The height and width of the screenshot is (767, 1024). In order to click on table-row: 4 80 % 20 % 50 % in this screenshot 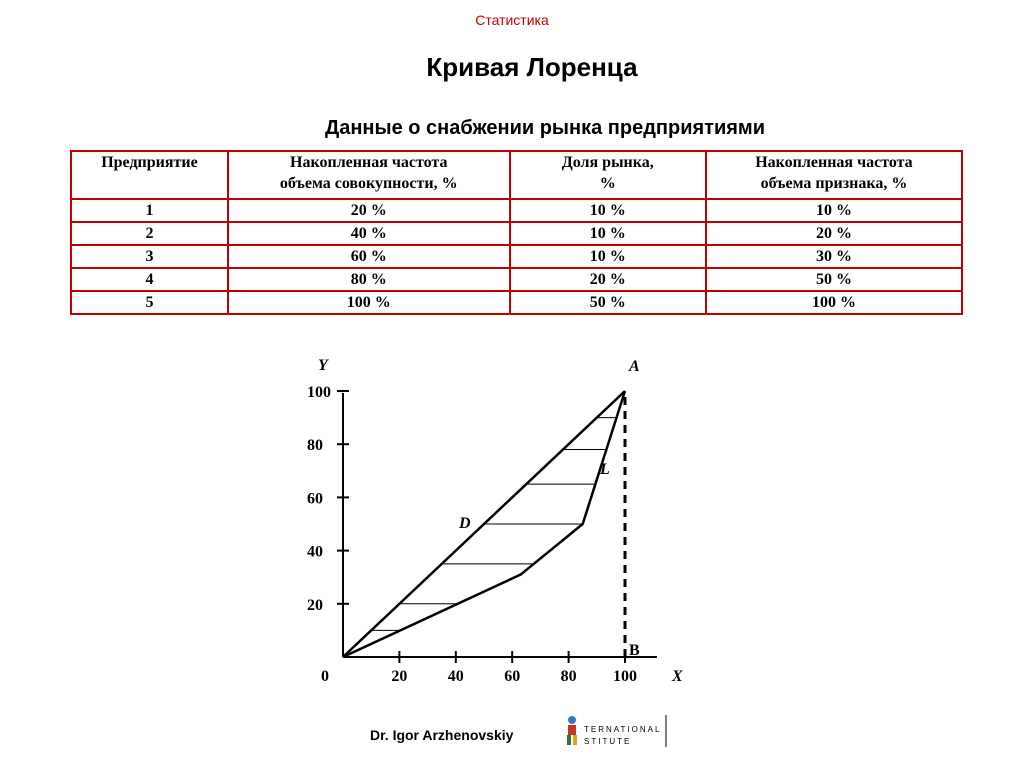, I will do `click(517, 279)`.